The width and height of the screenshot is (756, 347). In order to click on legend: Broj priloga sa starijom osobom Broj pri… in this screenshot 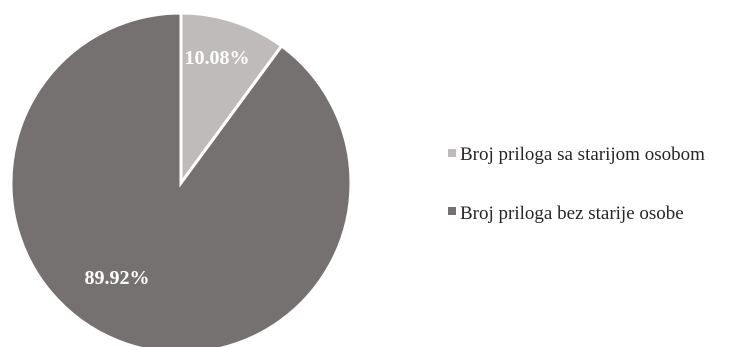, I will do `click(576, 184)`.